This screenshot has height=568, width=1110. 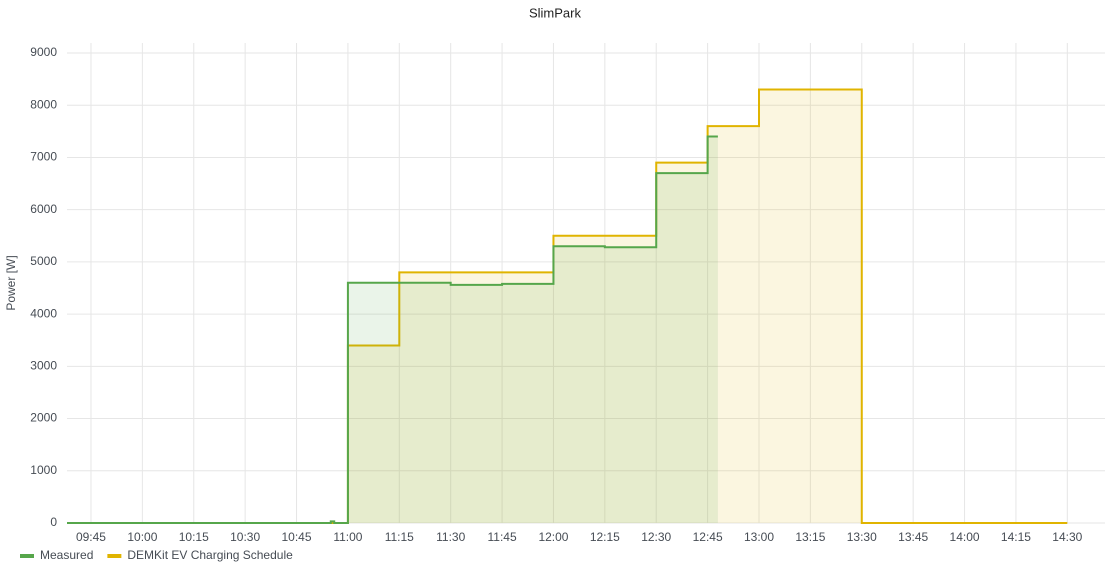 What do you see at coordinates (399, 537) in the screenshot?
I see `x-tick-label: 11:15` at bounding box center [399, 537].